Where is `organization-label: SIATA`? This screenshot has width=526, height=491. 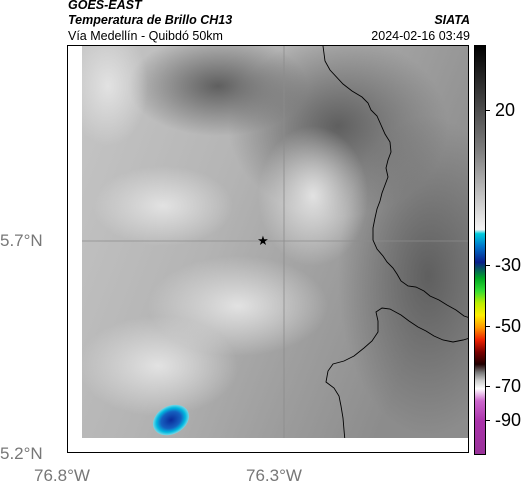
organization-label: SIATA is located at coordinates (452, 20).